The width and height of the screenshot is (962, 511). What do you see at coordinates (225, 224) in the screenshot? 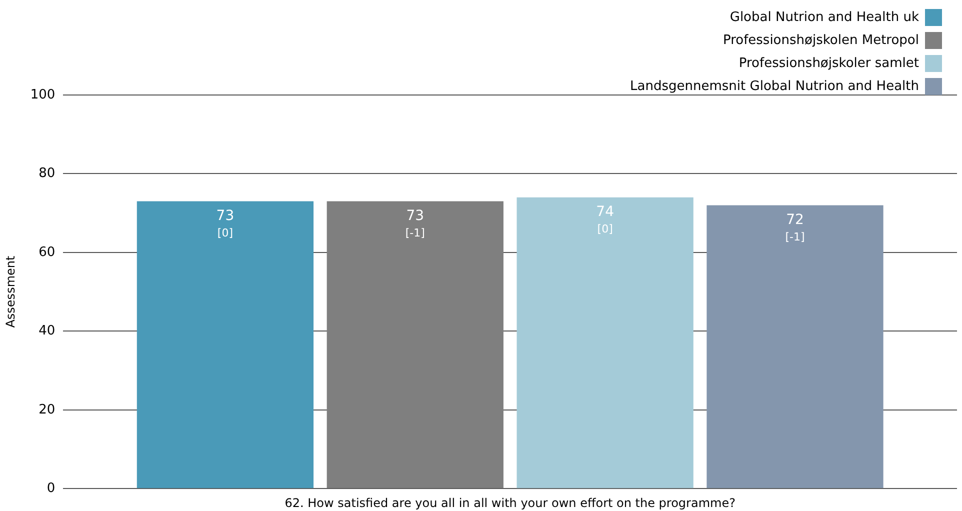
I see `data-label: 73 [0]` at bounding box center [225, 224].